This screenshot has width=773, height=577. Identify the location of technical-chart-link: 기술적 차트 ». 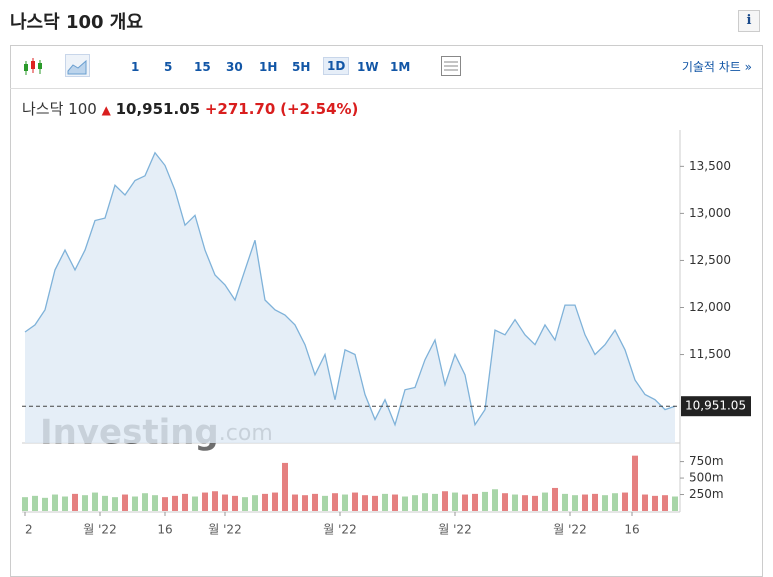
(716, 67).